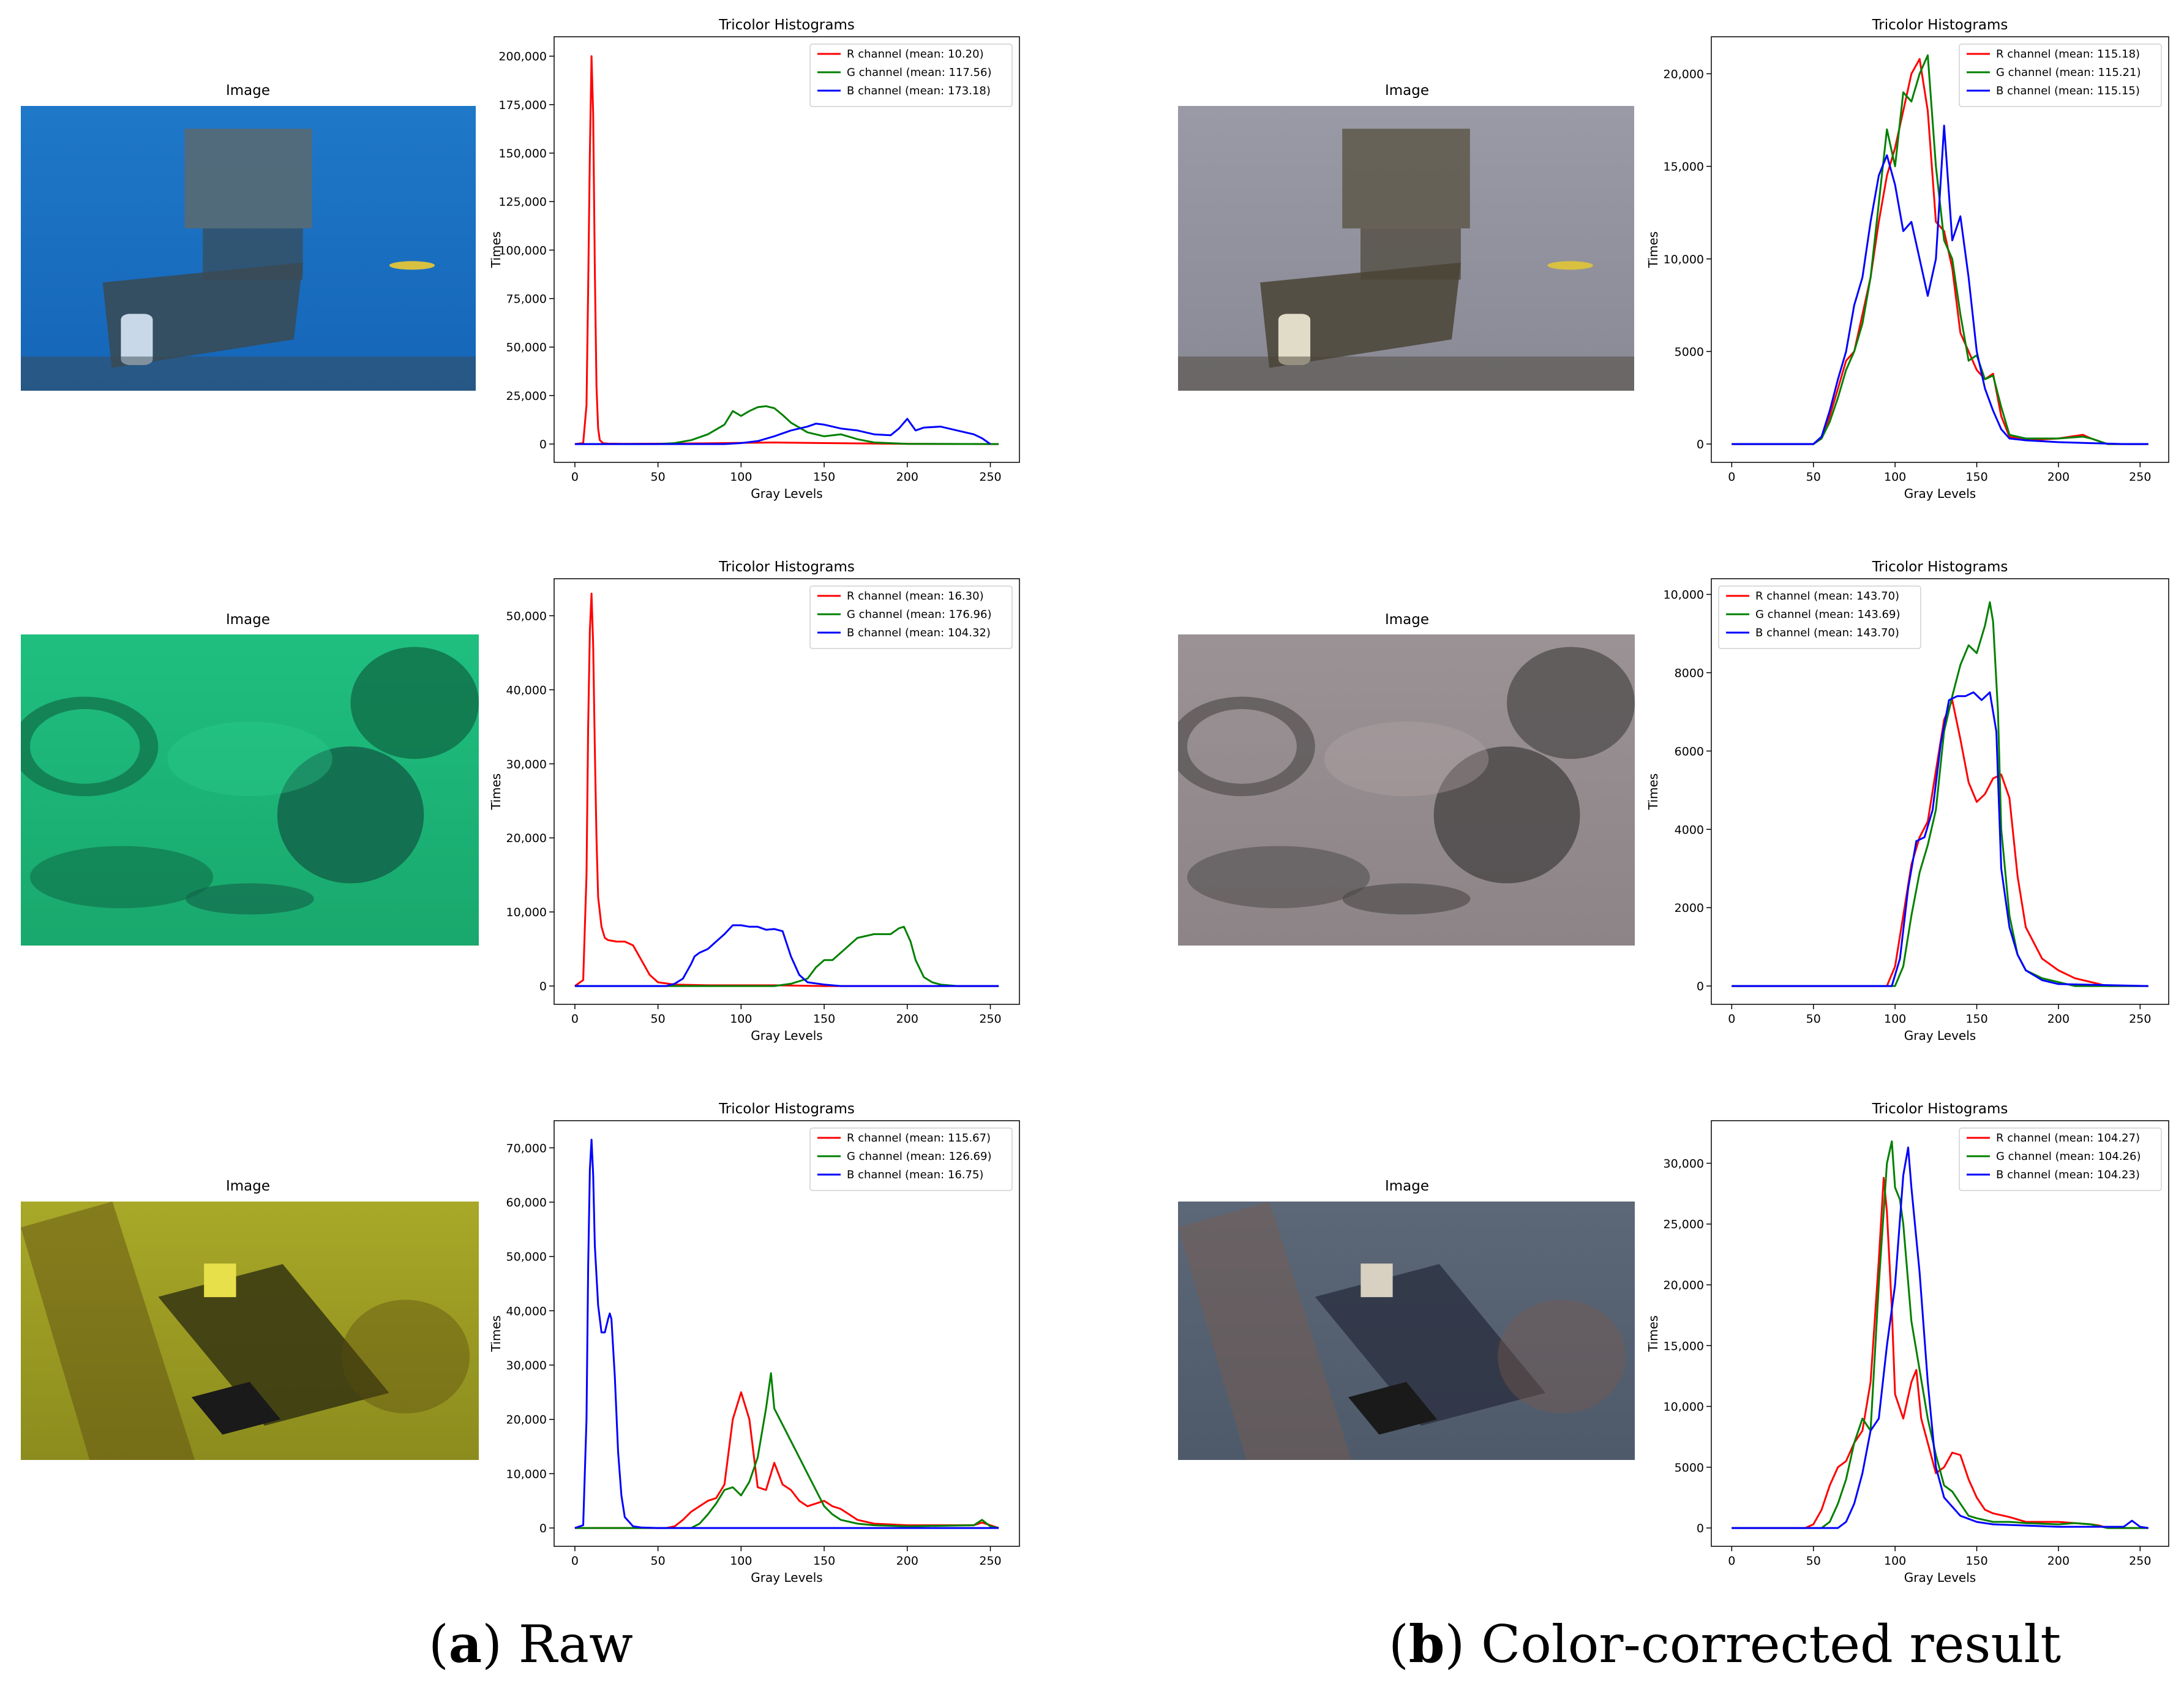  What do you see at coordinates (1406, 248) in the screenshot?
I see `corrected-image-wreck` at bounding box center [1406, 248].